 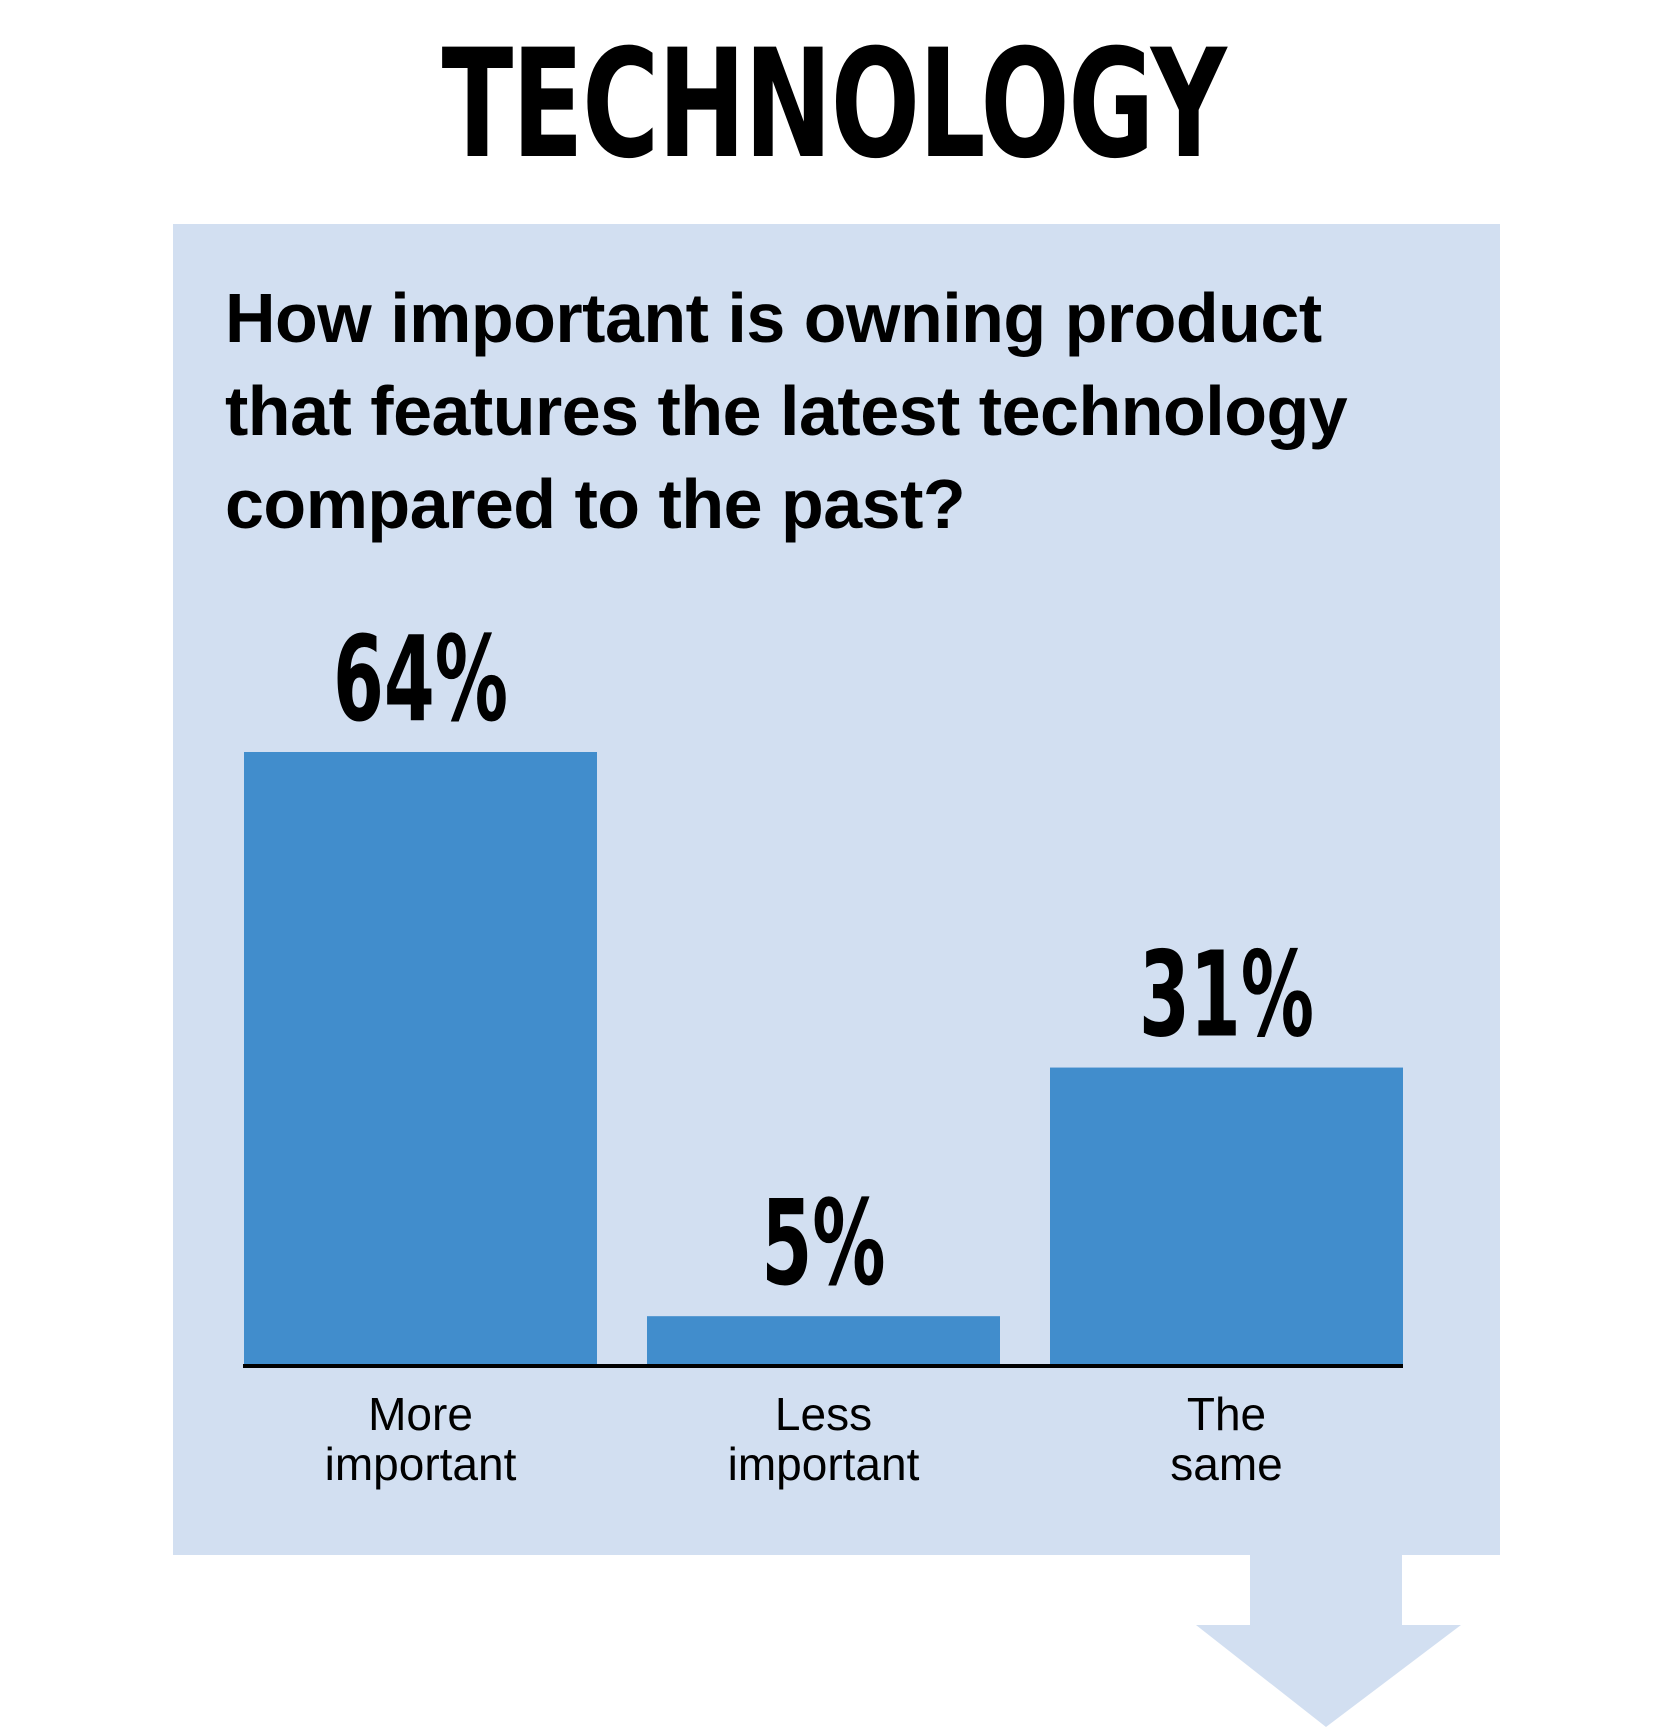 I want to click on down-arrow-shape, so click(x=1328, y=1641).